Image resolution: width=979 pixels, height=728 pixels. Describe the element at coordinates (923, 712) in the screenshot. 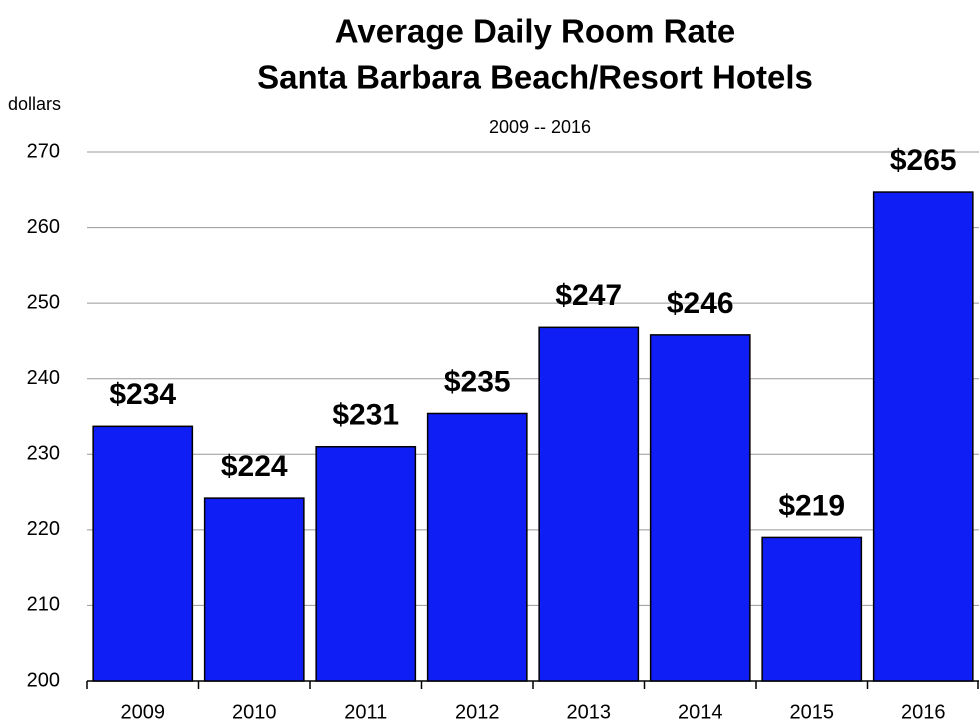

I see `x-tick-label: 2016` at that location.